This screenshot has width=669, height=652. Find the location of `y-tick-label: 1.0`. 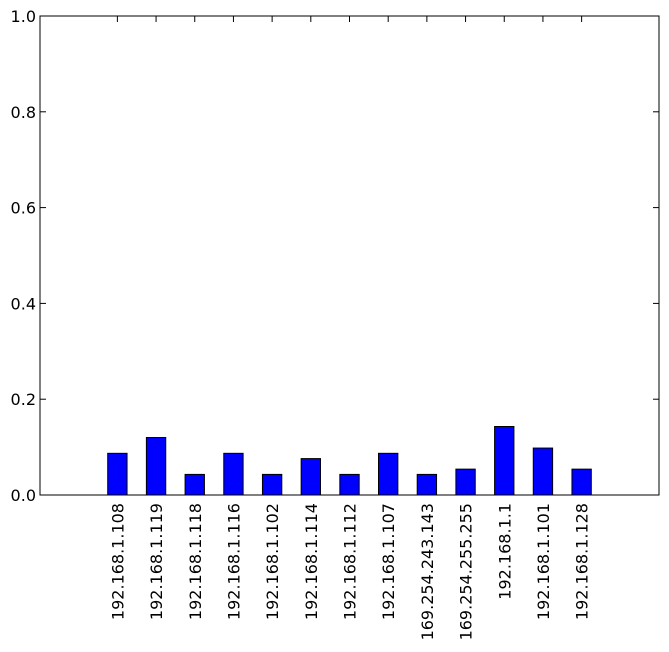

y-tick-label: 1.0 is located at coordinates (23, 16).